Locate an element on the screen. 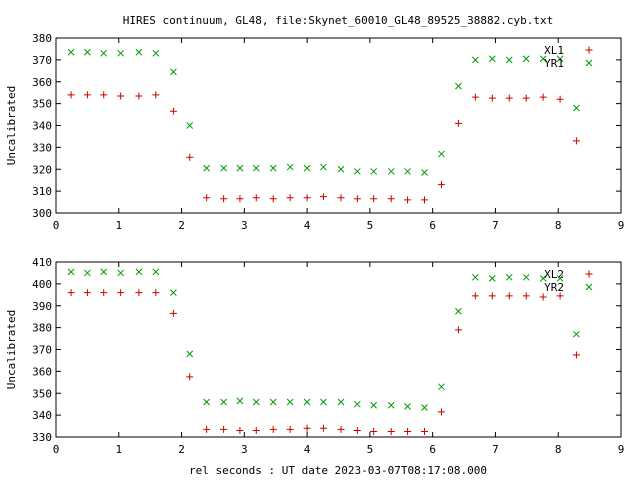 Image resolution: width=640 pixels, height=480 pixels. panel1-y-tick-label: 350 is located at coordinates (42, 104).